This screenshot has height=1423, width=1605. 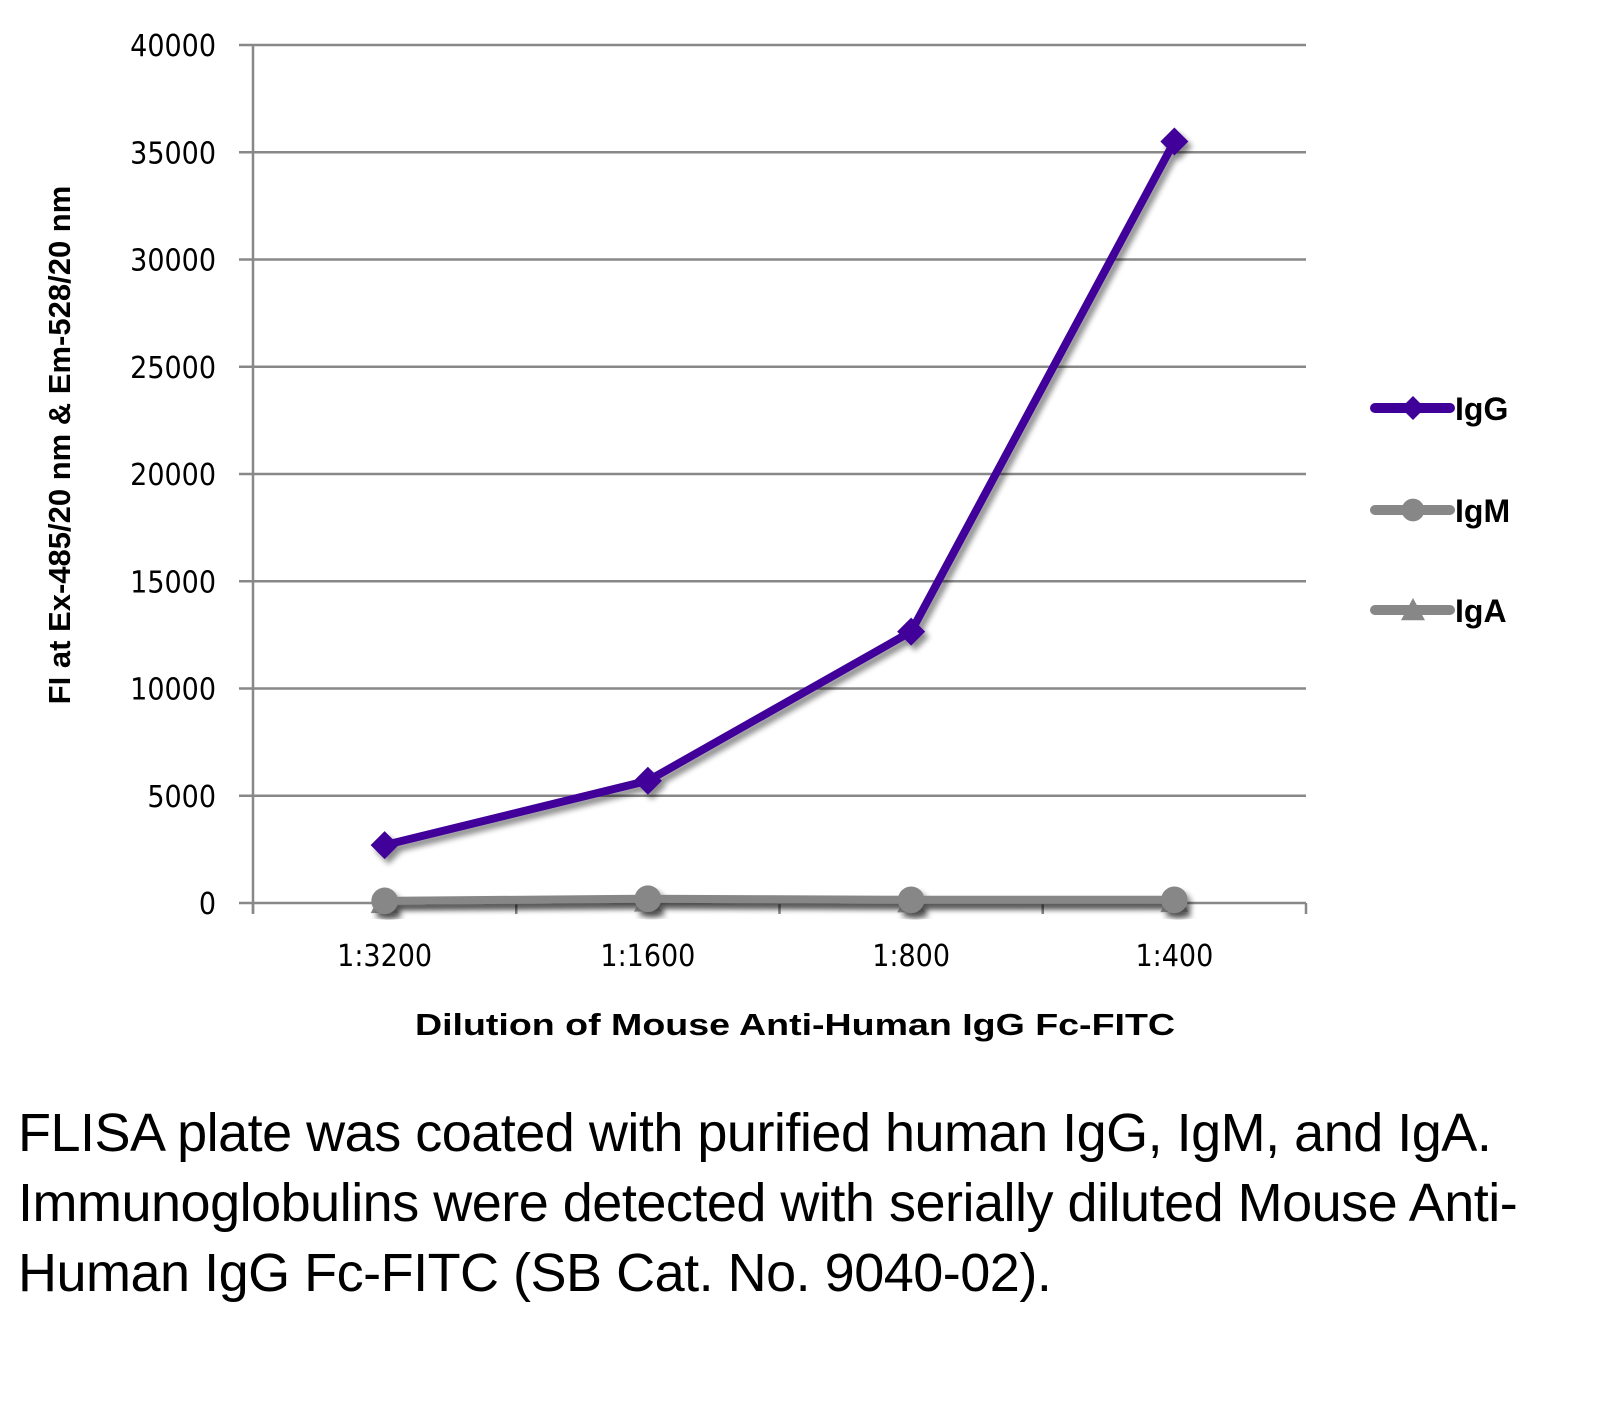 I want to click on y-tick-label: 5000, so click(x=181, y=797).